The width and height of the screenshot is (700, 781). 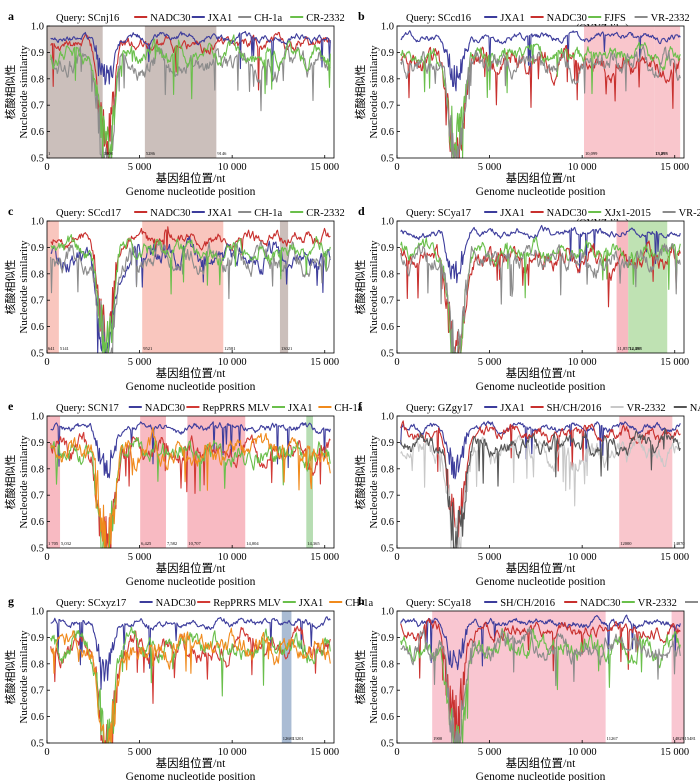 What do you see at coordinates (268, 18) in the screenshot?
I see `legend-label-a-2: CH-1a` at bounding box center [268, 18].